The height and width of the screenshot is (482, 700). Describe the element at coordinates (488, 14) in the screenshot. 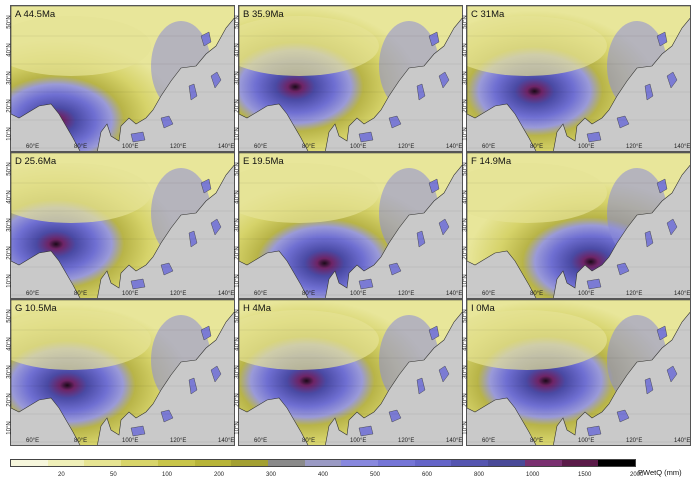

I see `panel-label: C 31Ma` at that location.